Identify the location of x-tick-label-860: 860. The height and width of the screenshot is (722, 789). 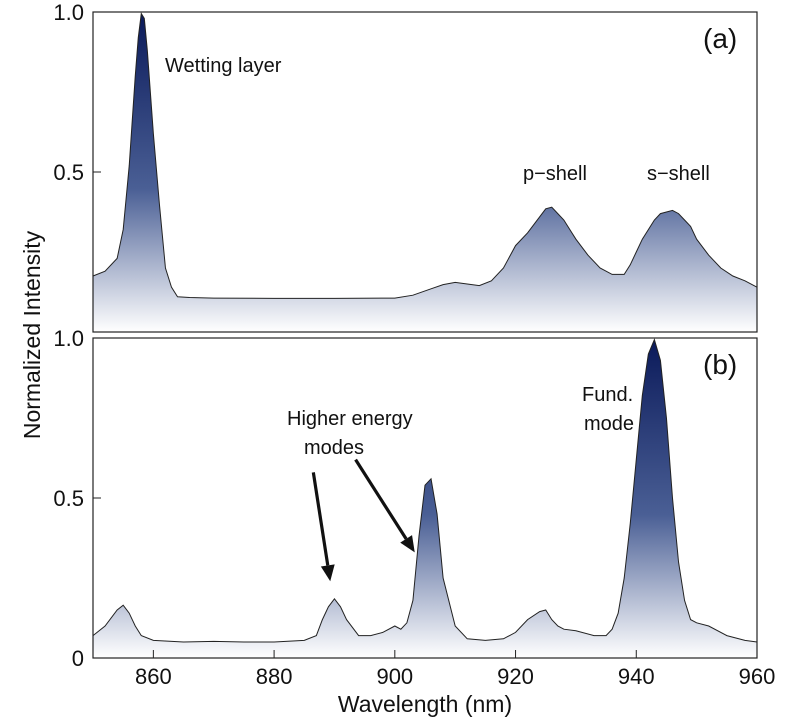
(153, 676).